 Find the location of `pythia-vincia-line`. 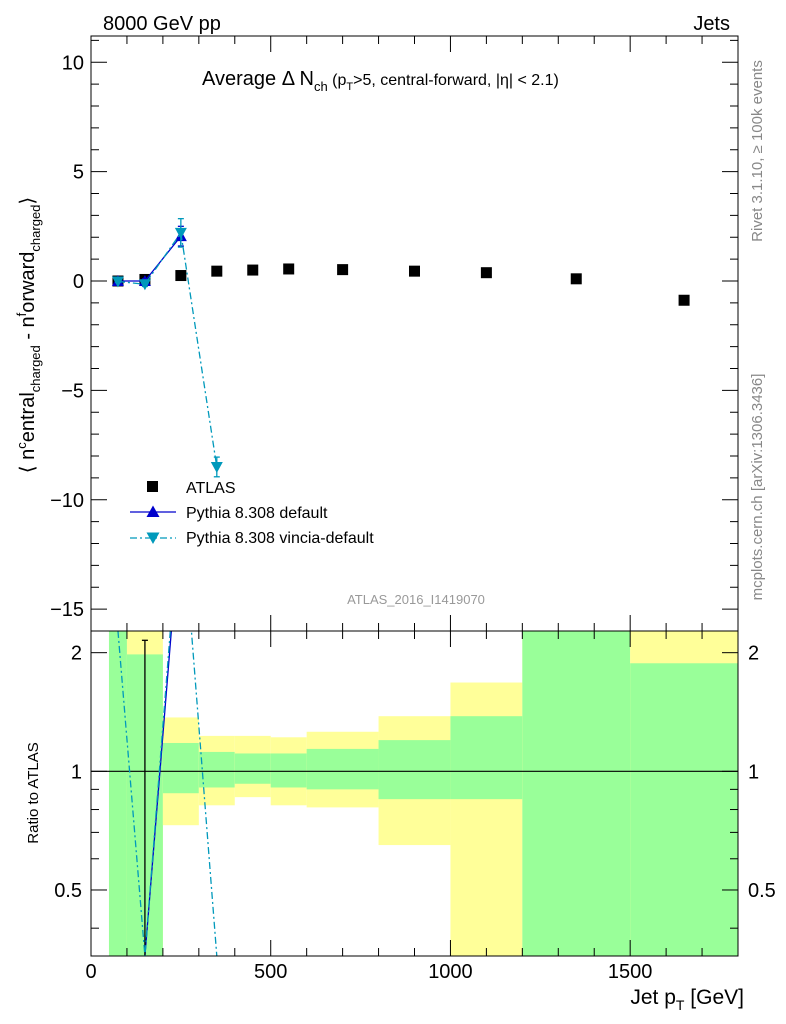

pythia-vincia-line is located at coordinates (167, 349).